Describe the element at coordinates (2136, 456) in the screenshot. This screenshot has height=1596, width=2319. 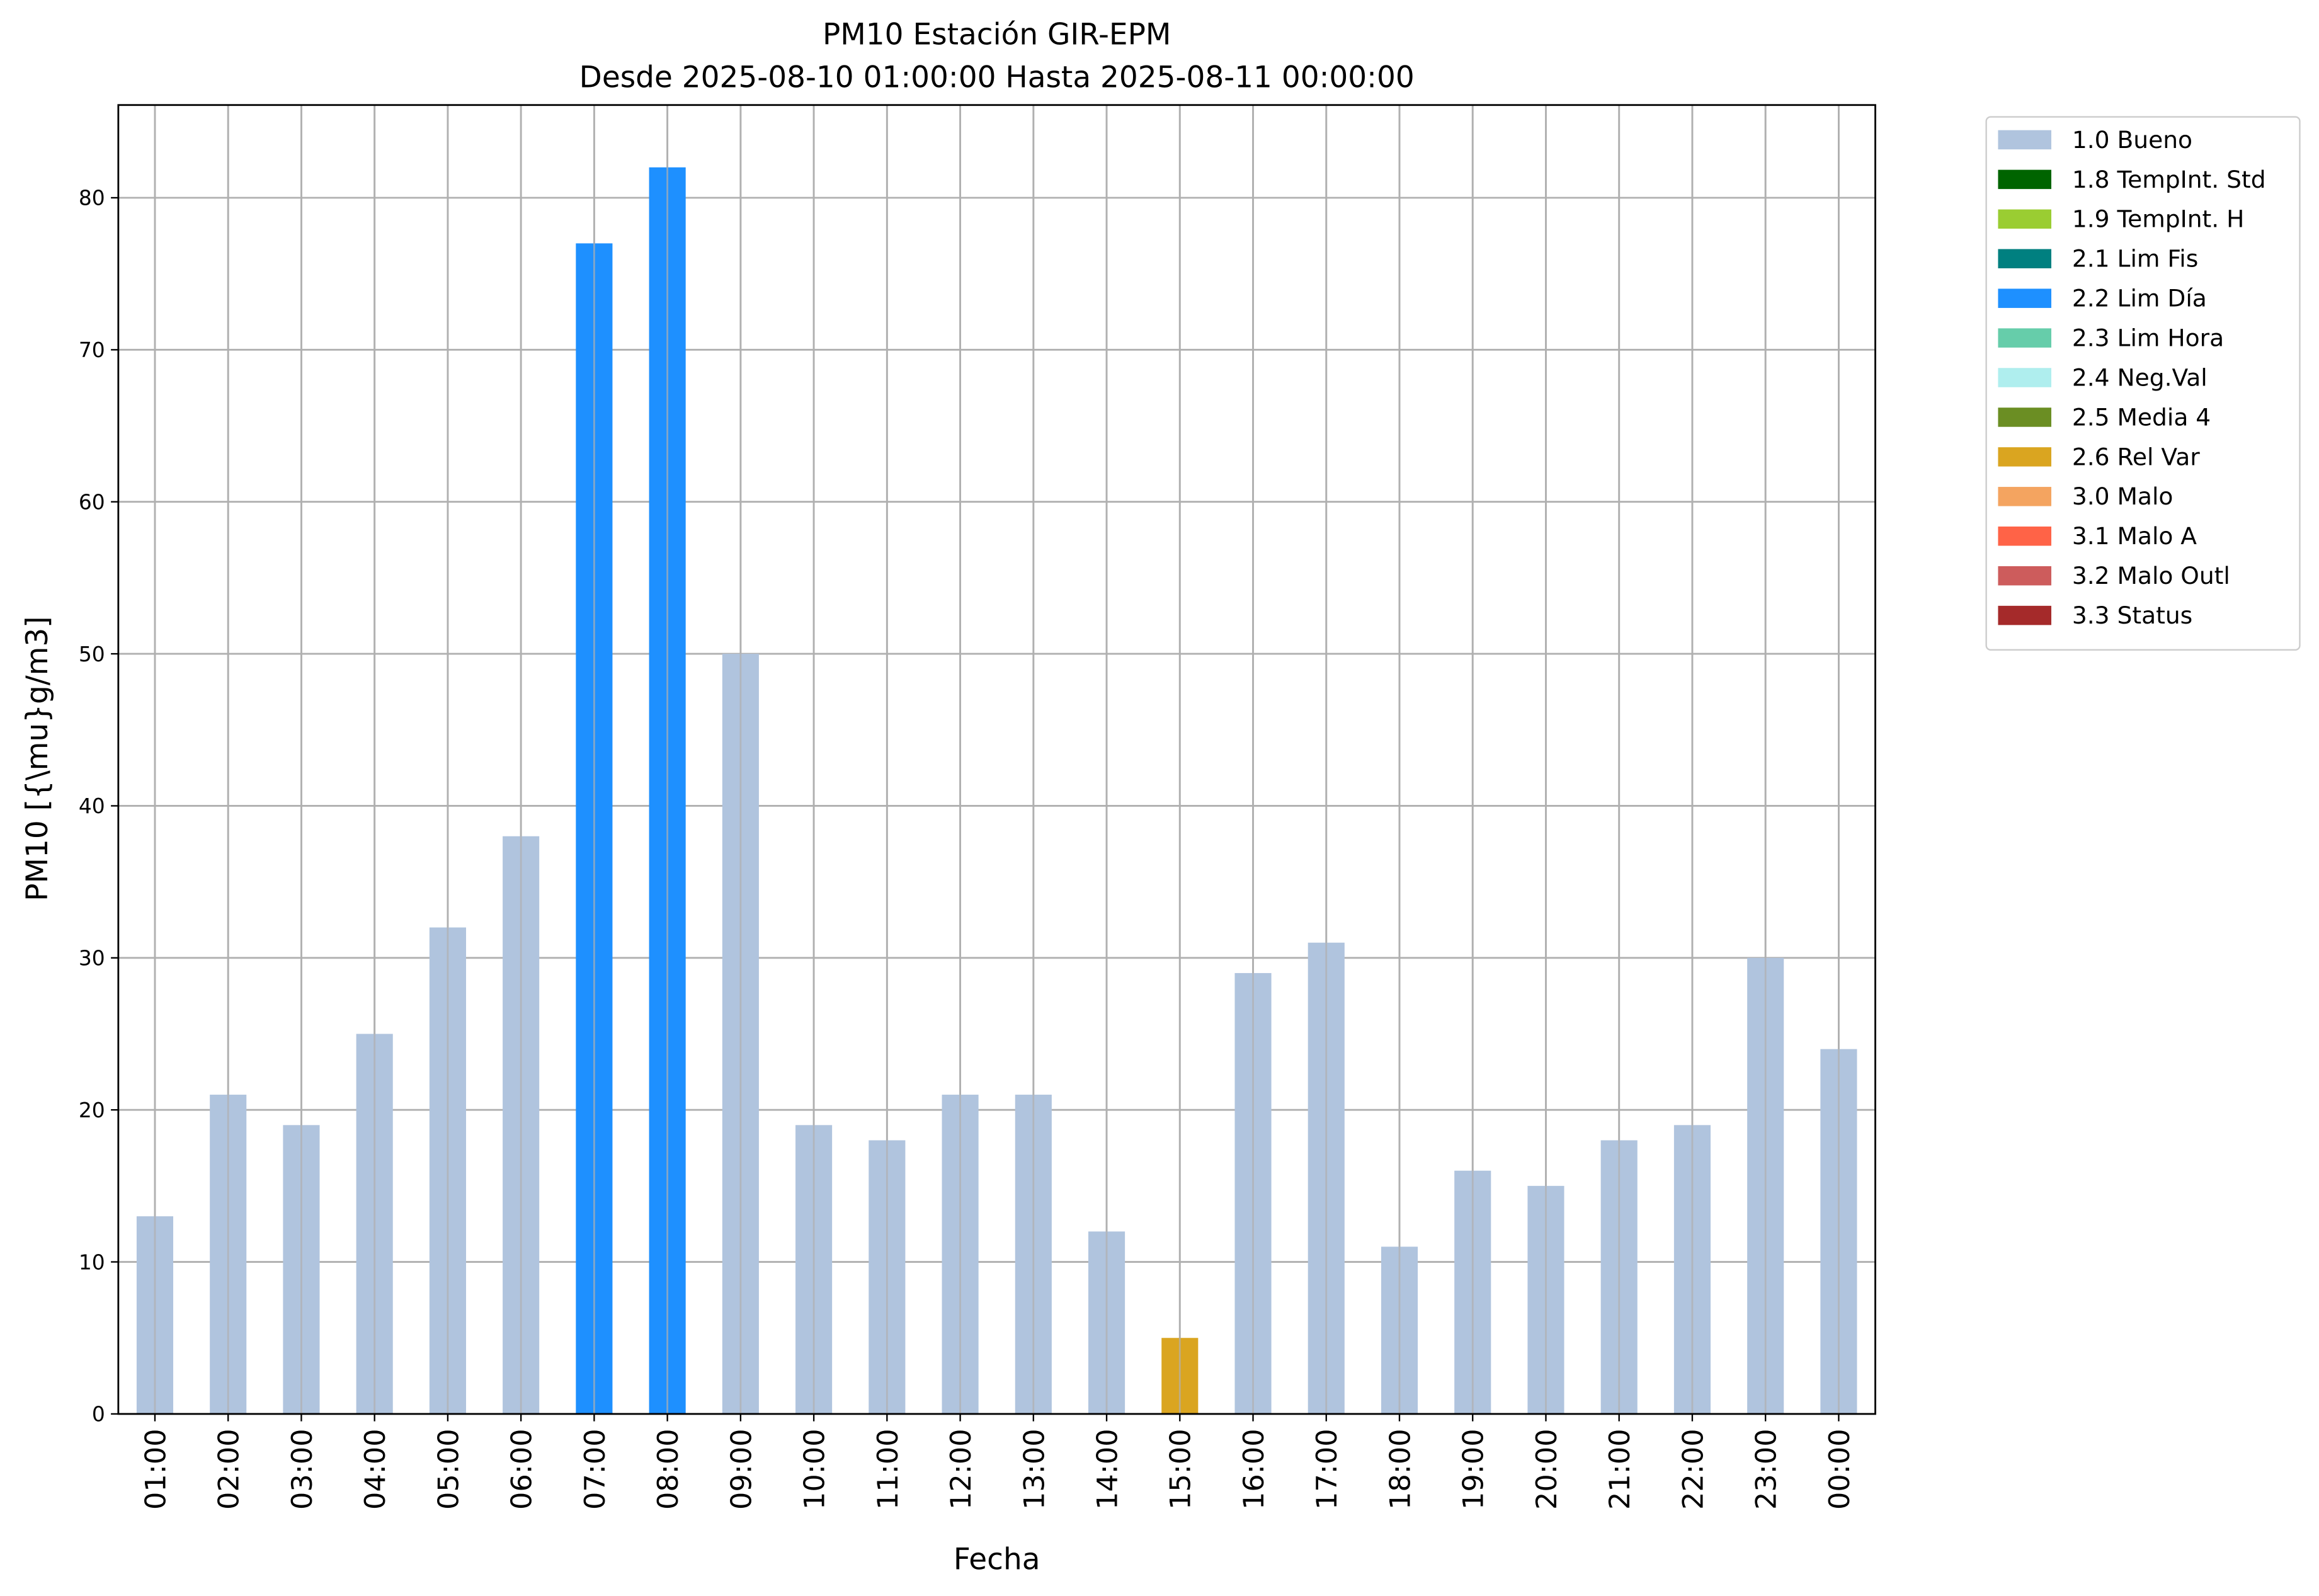
I see `legend-label: 2.6 Rel Var` at that location.